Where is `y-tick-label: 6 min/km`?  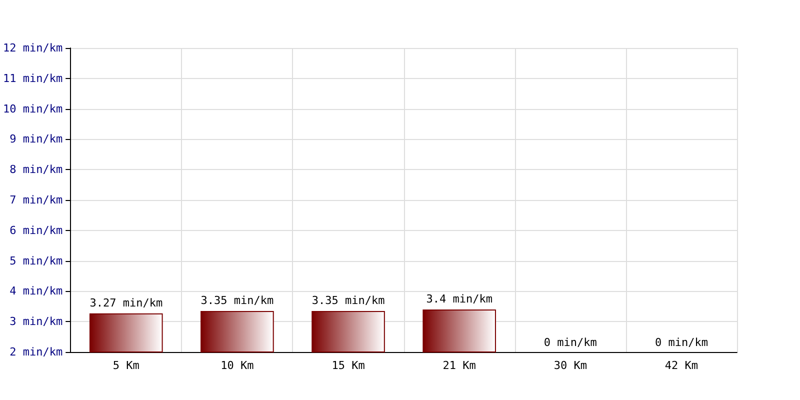 y-tick-label: 6 min/km is located at coordinates (36, 230).